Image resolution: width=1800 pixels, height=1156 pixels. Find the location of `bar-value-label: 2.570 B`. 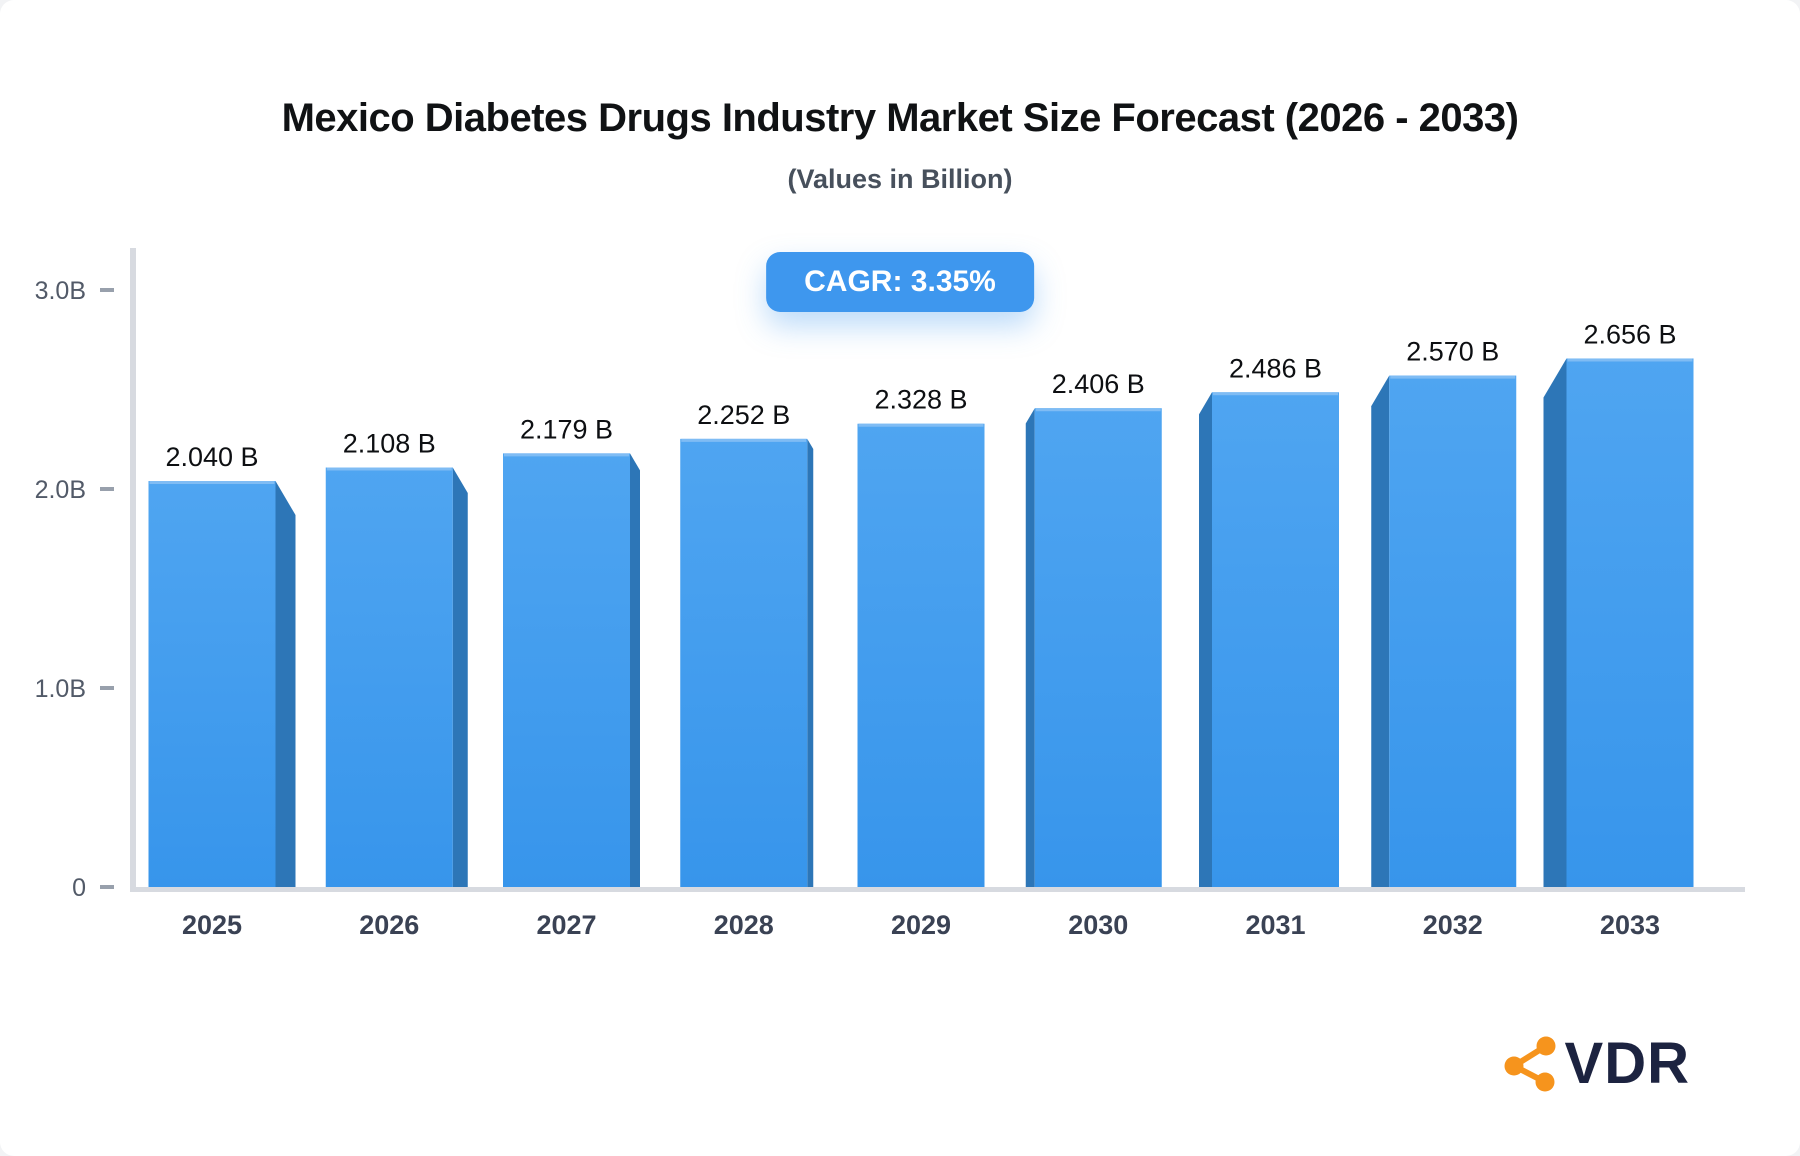

bar-value-label: 2.570 B is located at coordinates (1452, 352).